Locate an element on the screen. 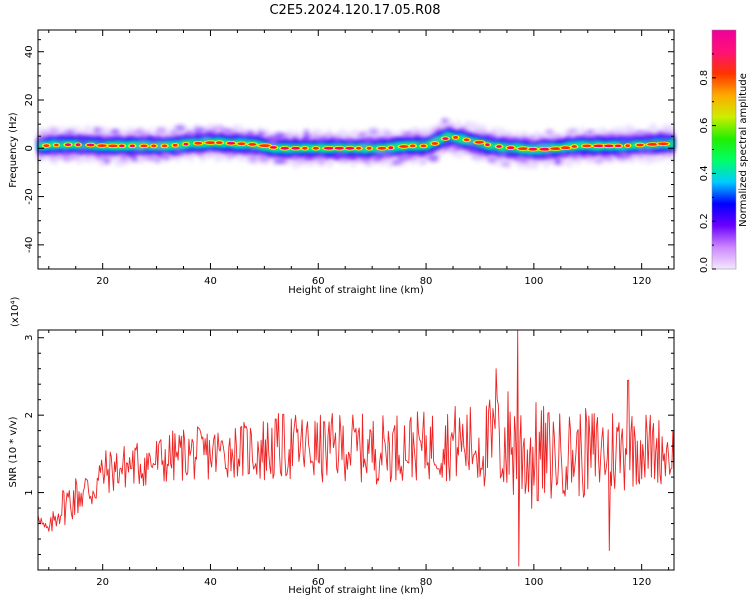 The width and height of the screenshot is (750, 600). figure-title: C2E5.2024.120.17.05.R08 is located at coordinates (354, 10).